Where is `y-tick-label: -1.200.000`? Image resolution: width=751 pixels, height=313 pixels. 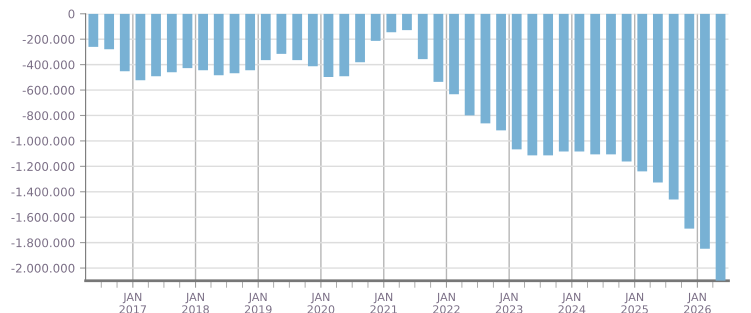
y-tick-label: -1.200.000 is located at coordinates (42, 166).